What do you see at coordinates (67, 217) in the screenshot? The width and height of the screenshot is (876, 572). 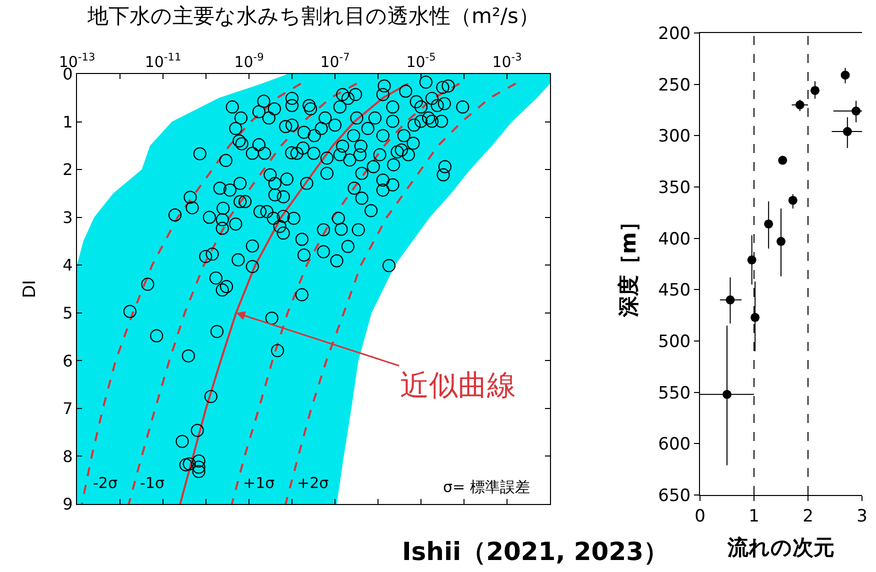 I see `y-tick-label: 3` at bounding box center [67, 217].